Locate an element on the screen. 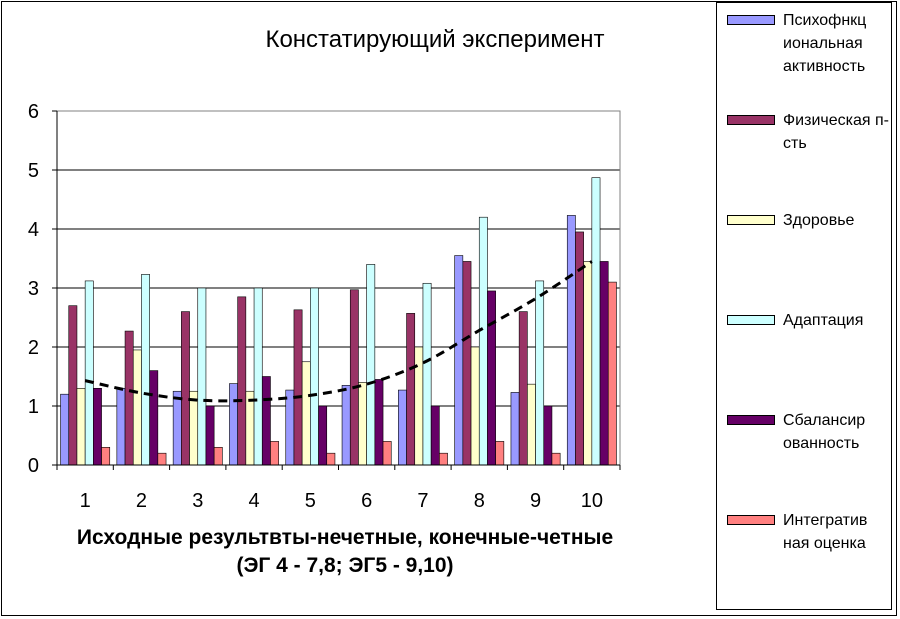  x-tick-label: 8 is located at coordinates (479, 501).